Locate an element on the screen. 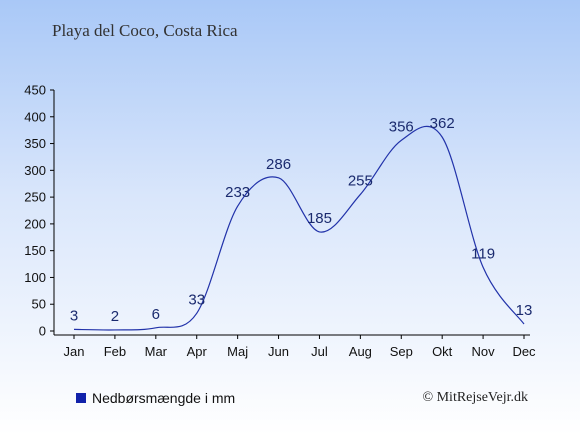 Image resolution: width=580 pixels, height=435 pixels. data-label: 255 is located at coordinates (360, 180).